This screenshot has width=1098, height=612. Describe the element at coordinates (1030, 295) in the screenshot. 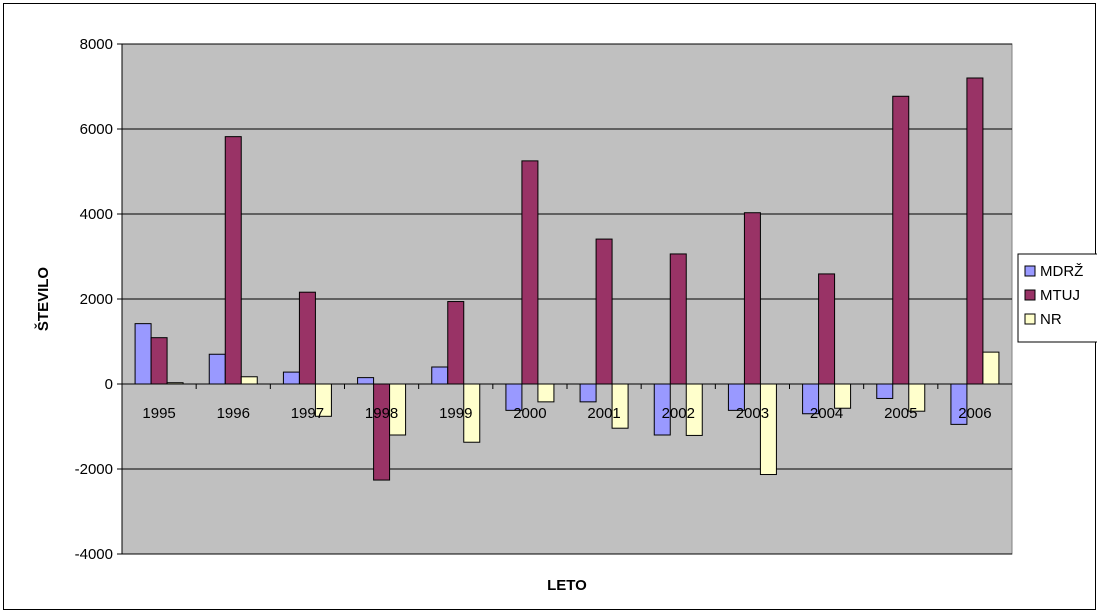

I see `legend-swatch-mtuj` at that location.